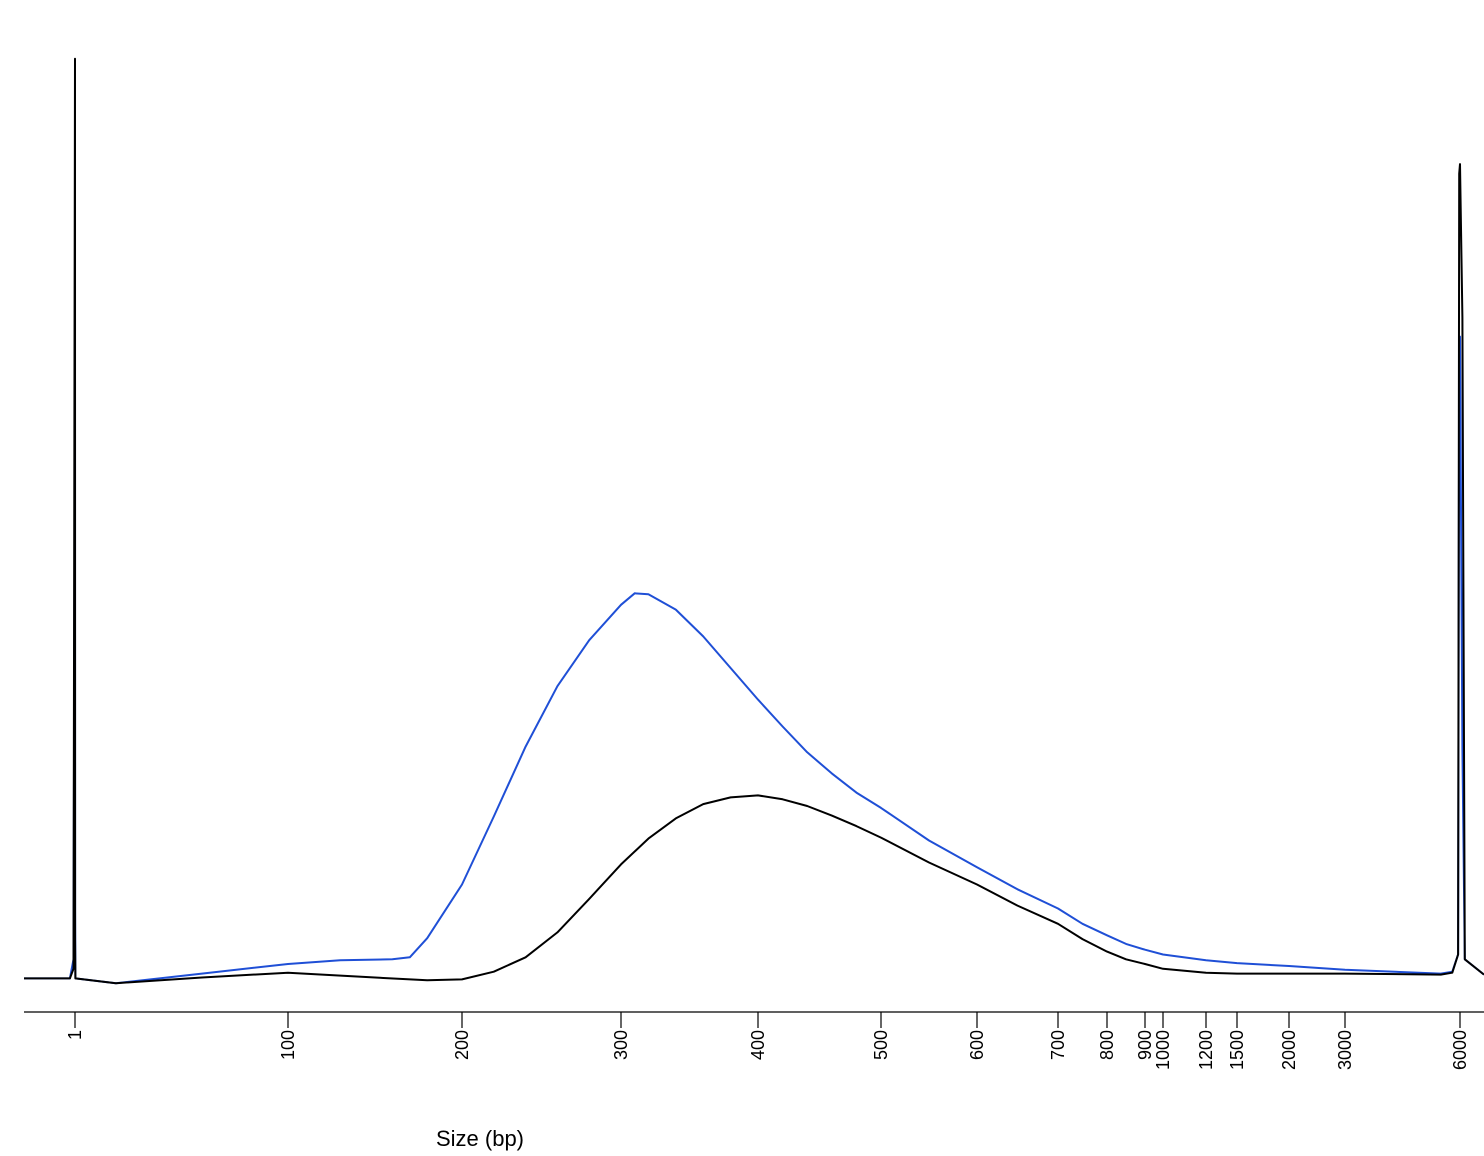 This screenshot has height=1156, width=1484. Describe the element at coordinates (480, 1138) in the screenshot. I see `x-axis-title: Size (bp)` at that location.